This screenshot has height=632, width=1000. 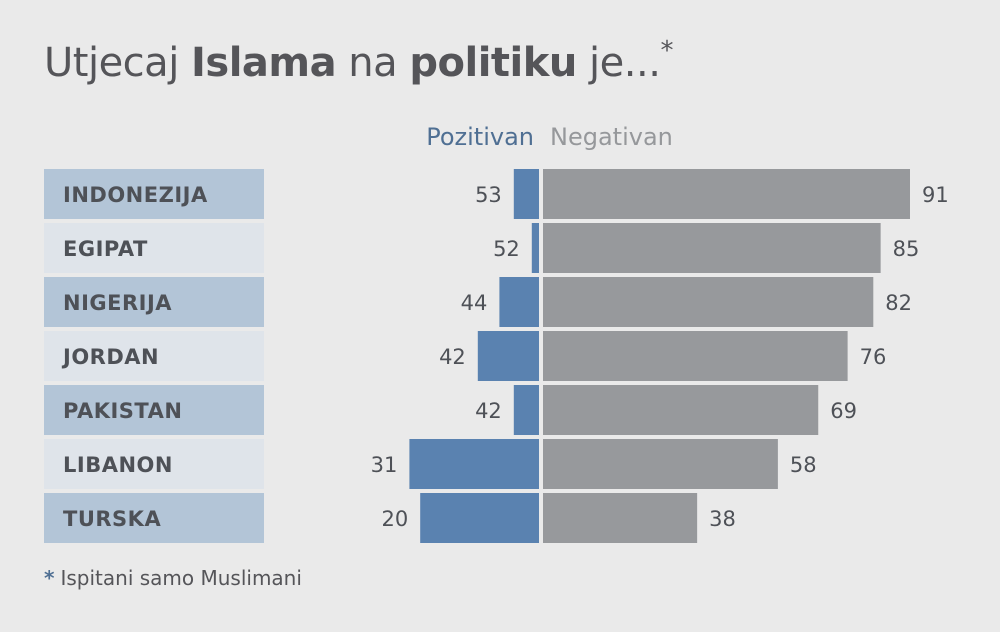 What do you see at coordinates (110, 357) in the screenshot?
I see `row-label: JORDAN` at bounding box center [110, 357].